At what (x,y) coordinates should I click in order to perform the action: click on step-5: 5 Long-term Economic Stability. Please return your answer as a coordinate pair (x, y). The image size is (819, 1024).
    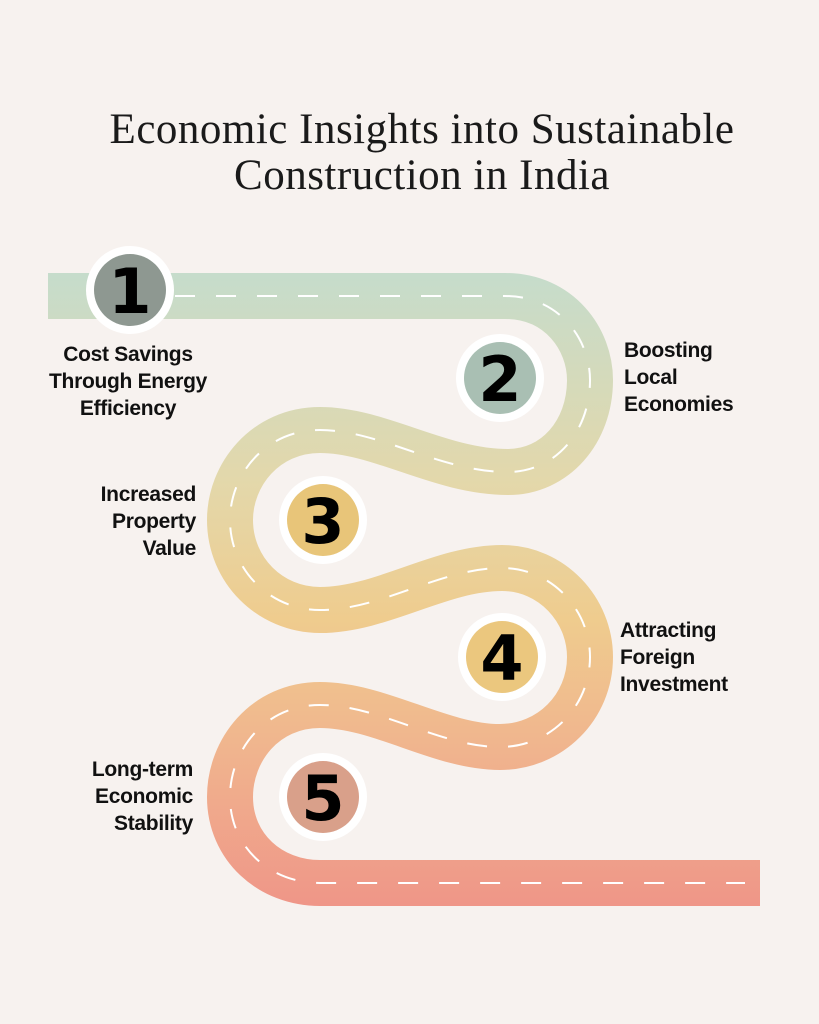
    Looking at the image, I should click on (229, 797).